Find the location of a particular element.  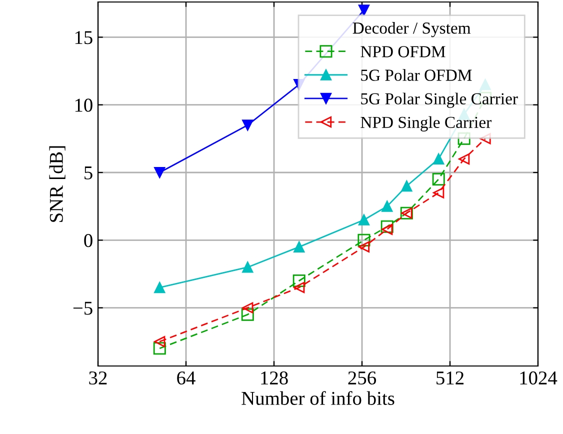

legend-label: NPD OFDM is located at coordinates (403, 52).